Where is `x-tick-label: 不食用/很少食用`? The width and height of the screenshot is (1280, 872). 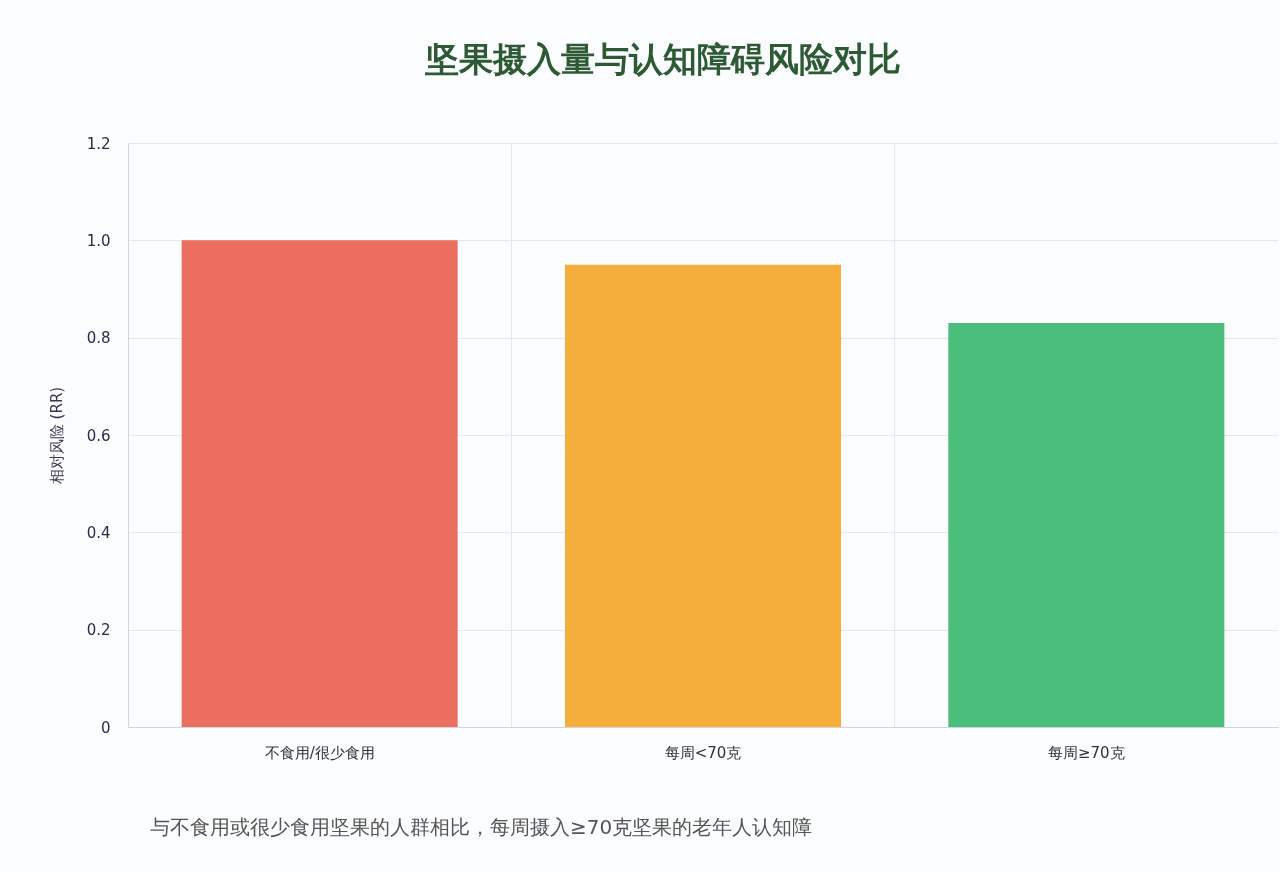
x-tick-label: 不食用/很少食用 is located at coordinates (319, 752).